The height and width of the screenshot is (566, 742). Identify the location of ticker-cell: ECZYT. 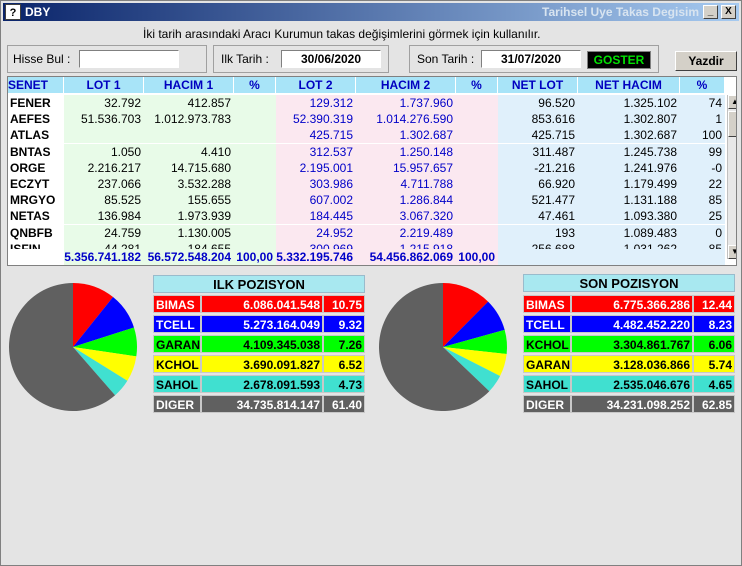
(36, 184).